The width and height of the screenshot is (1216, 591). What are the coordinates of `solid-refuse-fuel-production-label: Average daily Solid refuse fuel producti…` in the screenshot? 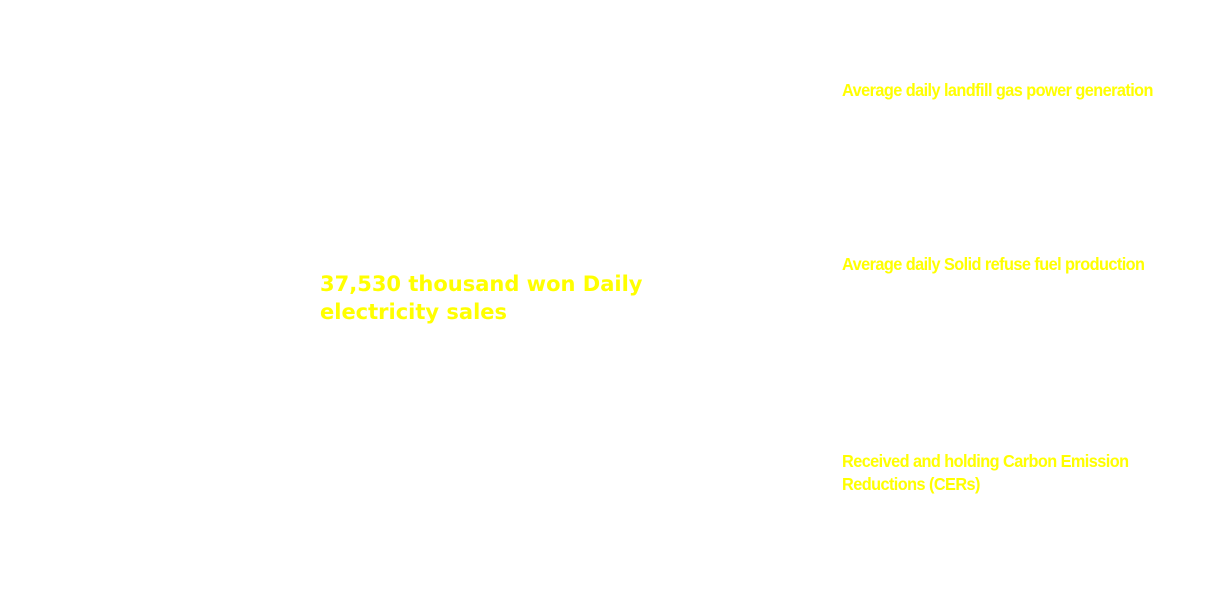 It's located at (993, 264).